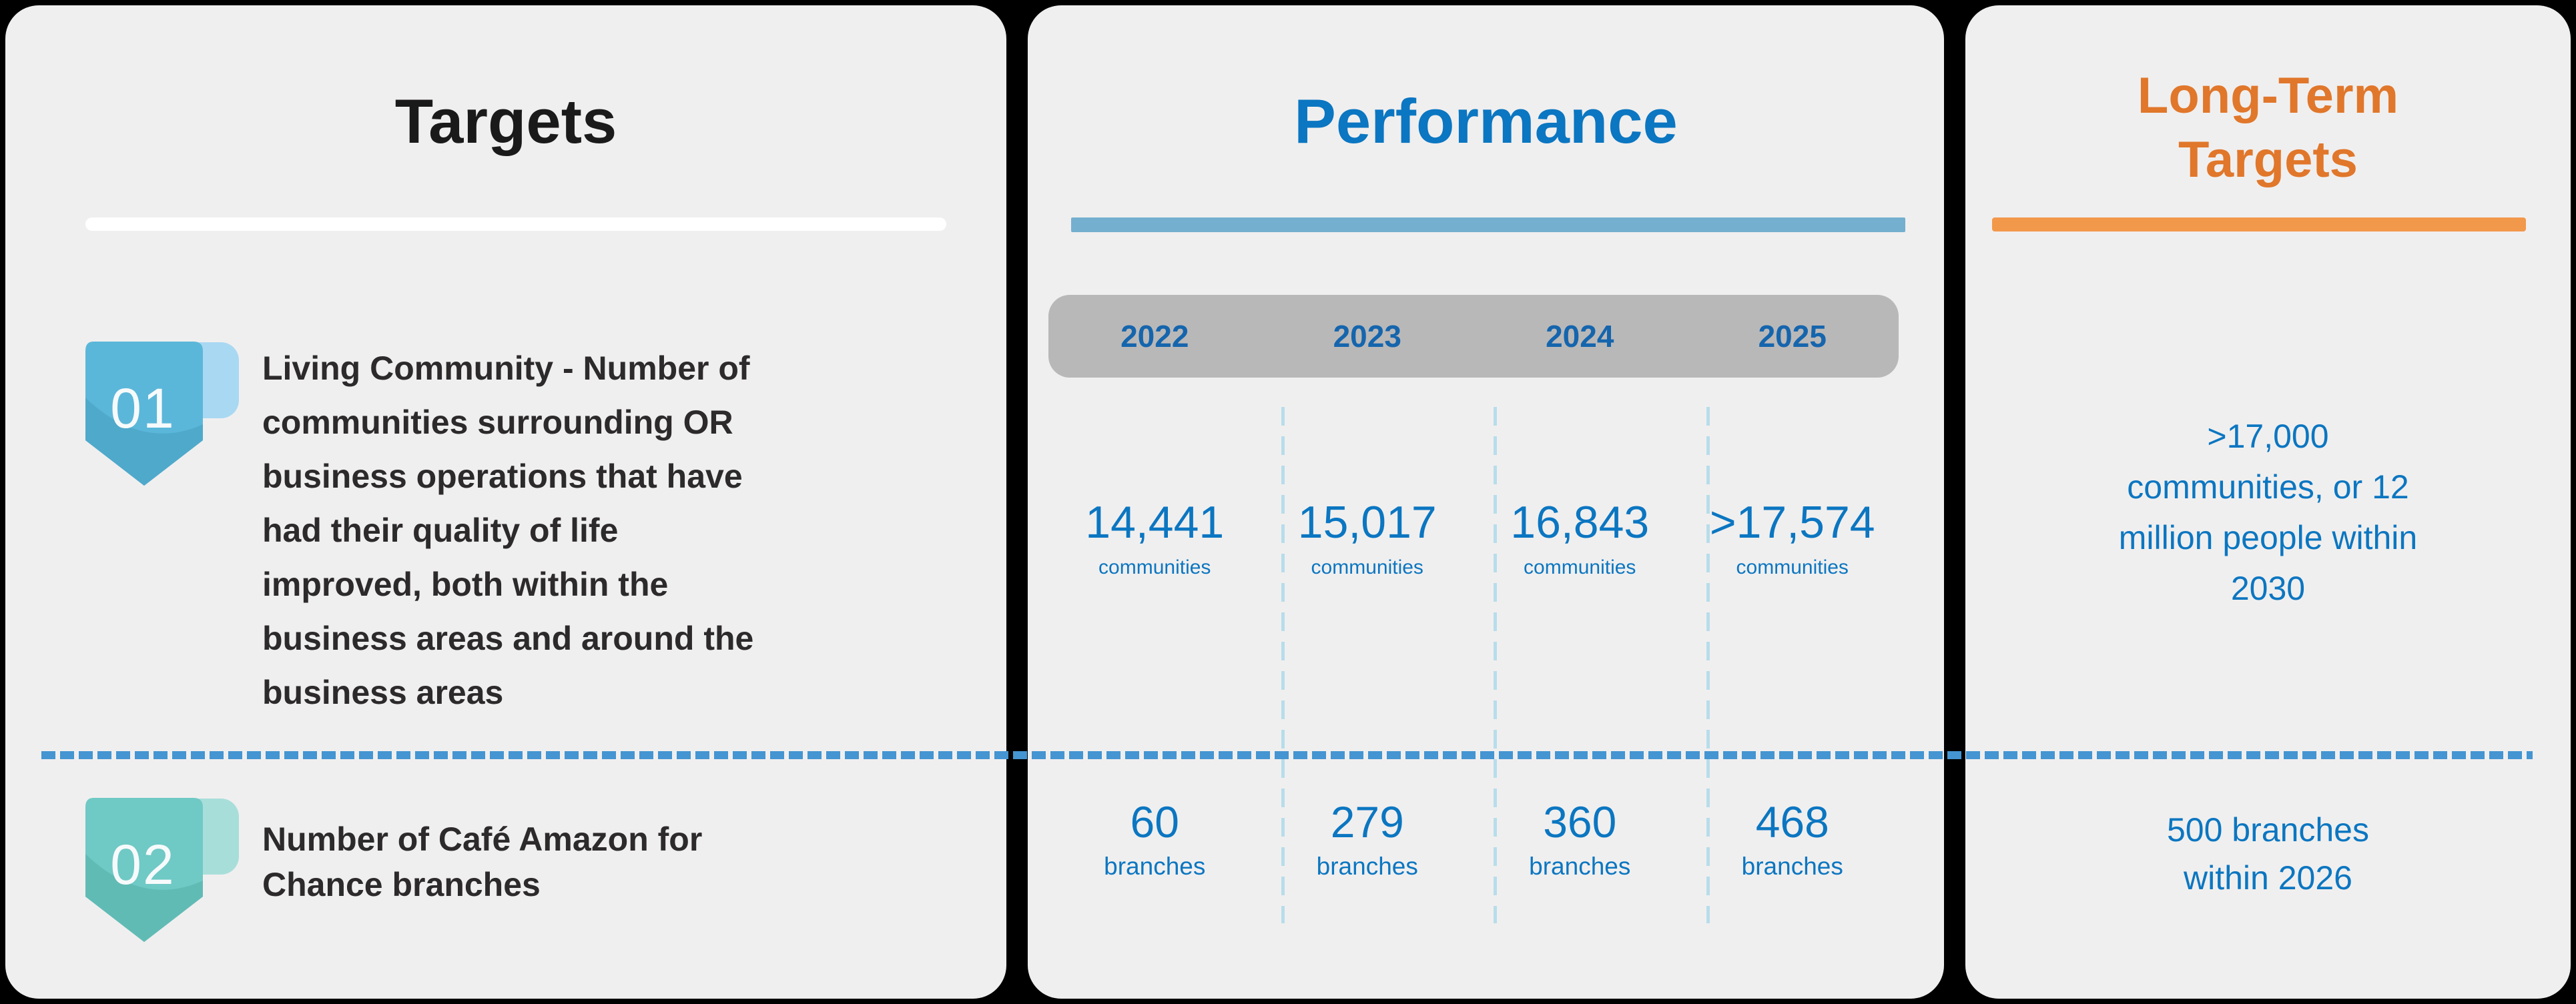  Describe the element at coordinates (142, 408) in the screenshot. I see `target-01-number: 01` at that location.